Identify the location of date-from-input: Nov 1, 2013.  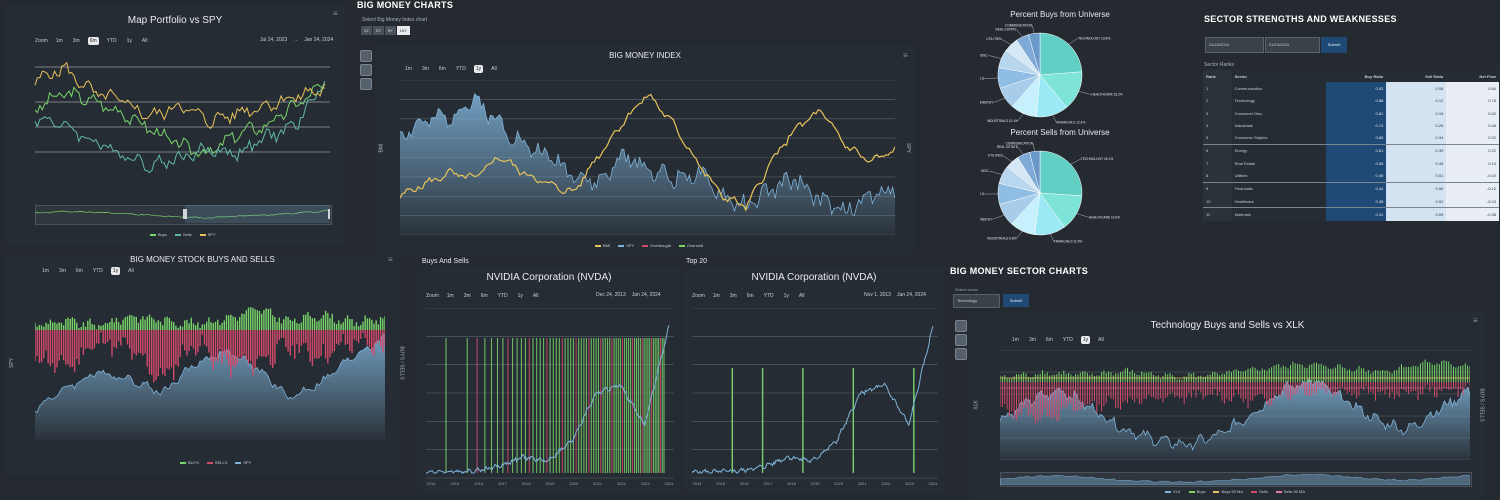
(877, 295).